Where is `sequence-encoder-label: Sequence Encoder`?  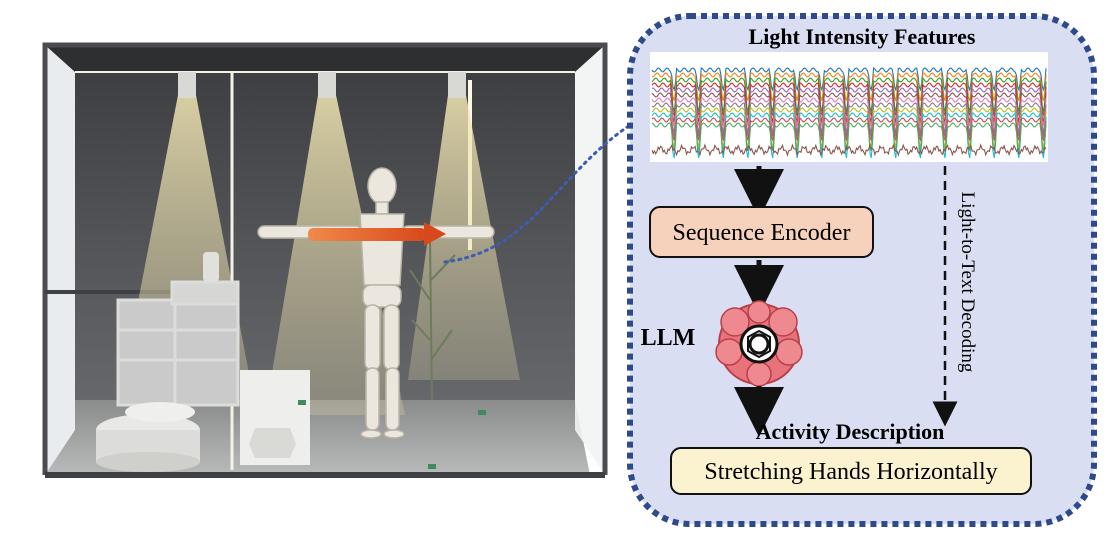 sequence-encoder-label: Sequence Encoder is located at coordinates (762, 233).